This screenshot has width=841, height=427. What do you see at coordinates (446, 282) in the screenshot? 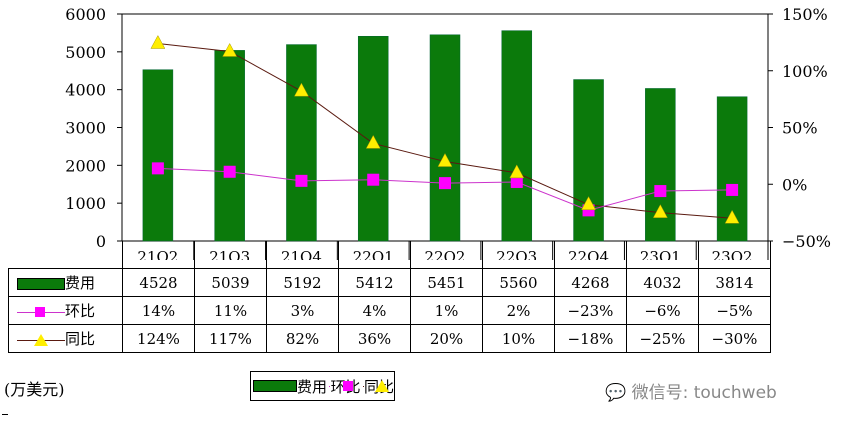
I see `table-cell: 5451` at bounding box center [446, 282].